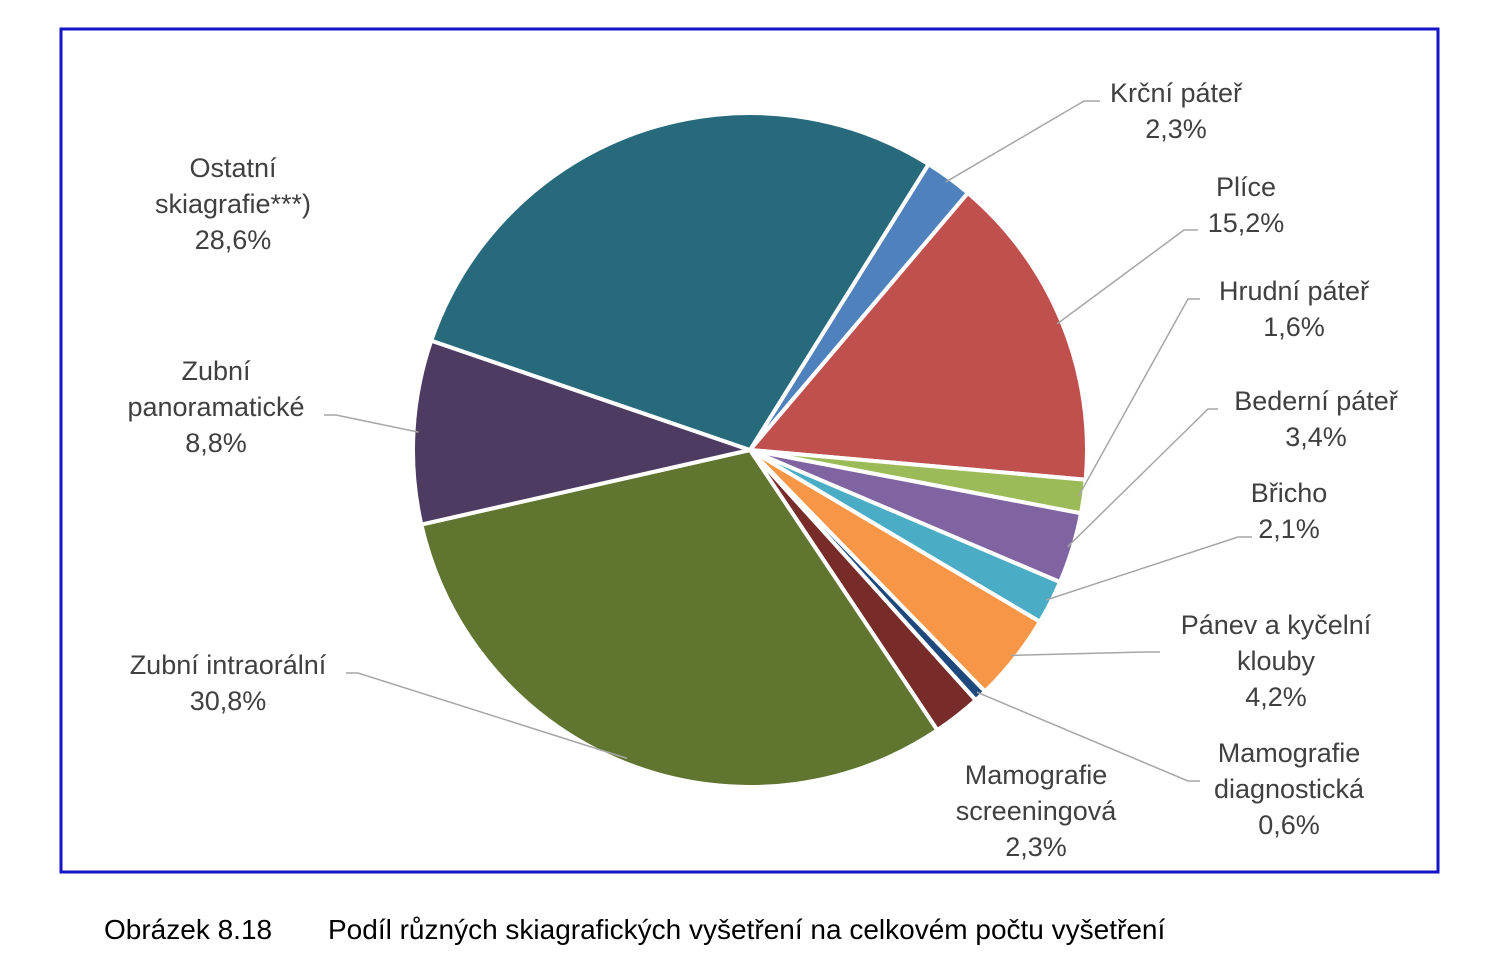 This screenshot has width=1500, height=968. I want to click on slice-value-label: 0,6%, so click(1289, 825).